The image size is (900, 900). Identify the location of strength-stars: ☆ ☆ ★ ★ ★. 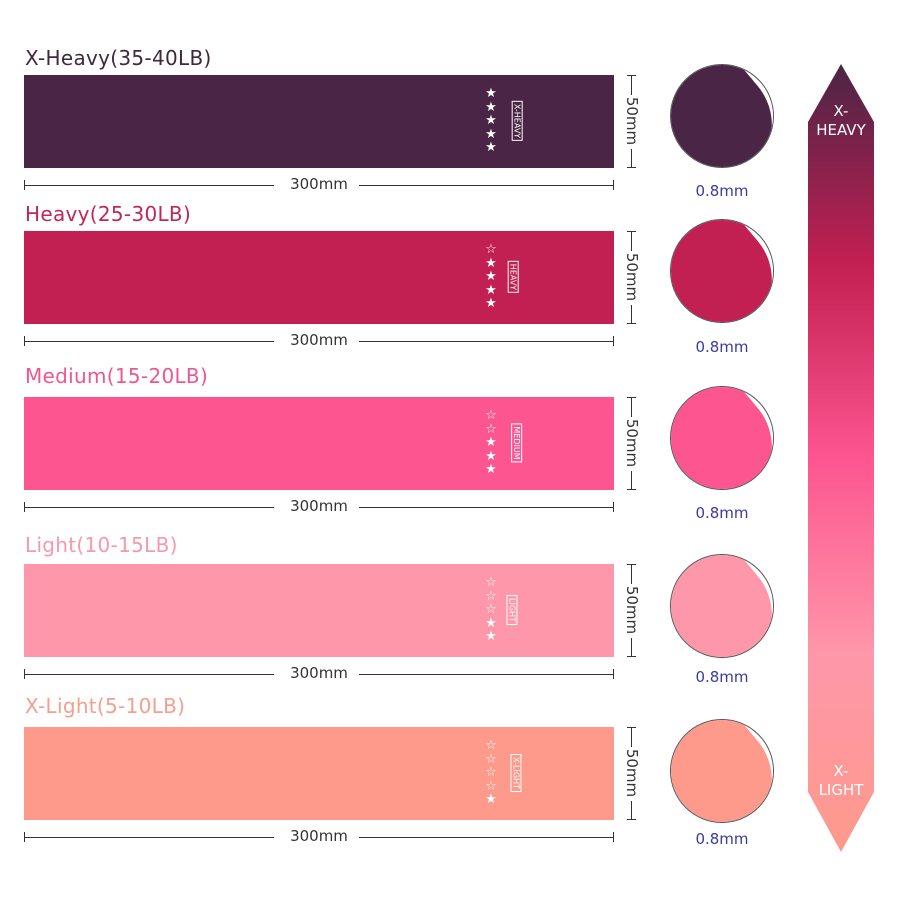
(491, 443).